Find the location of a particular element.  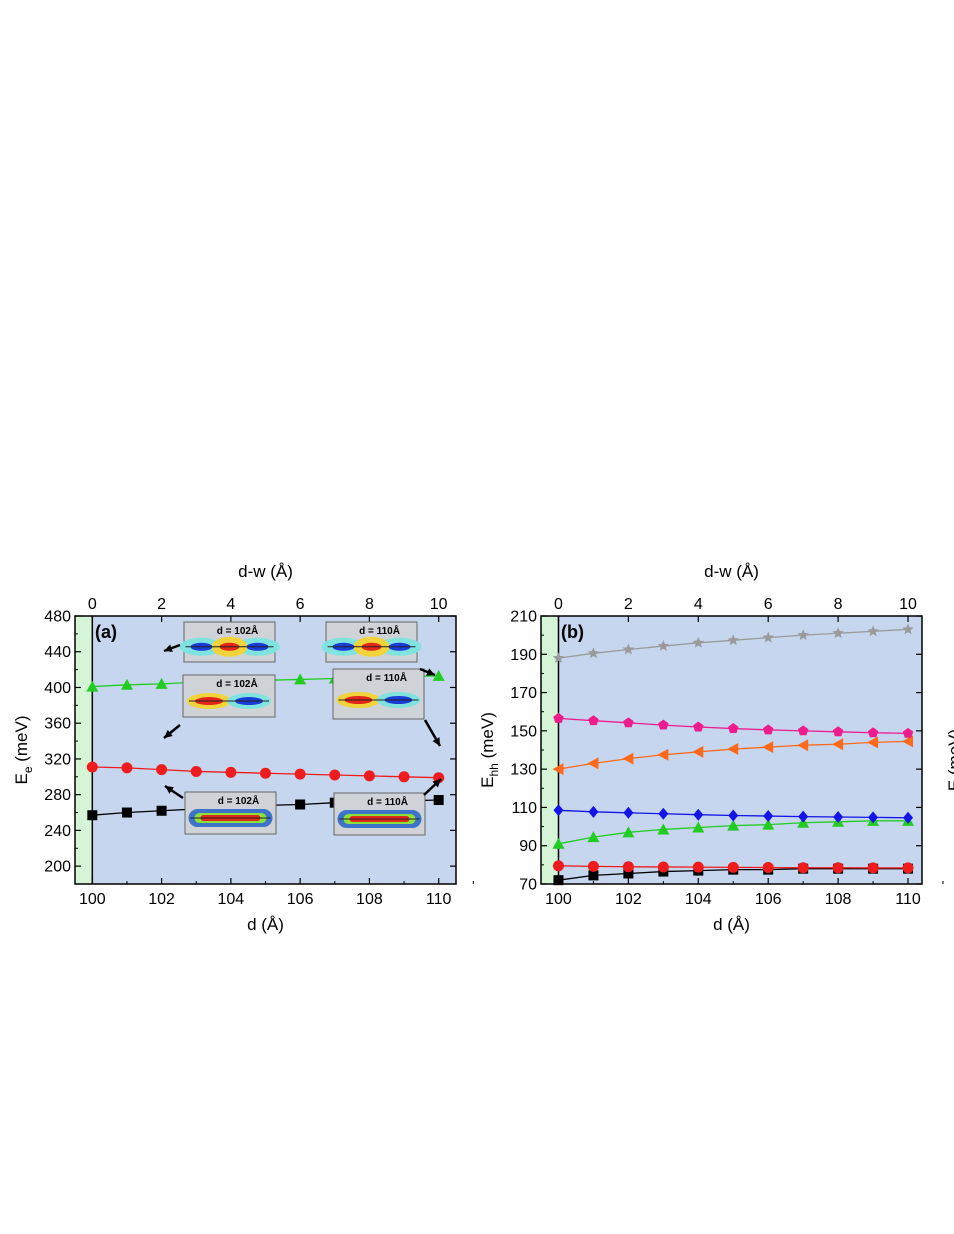

y-axis-label-sub: hh is located at coordinates (494, 769).